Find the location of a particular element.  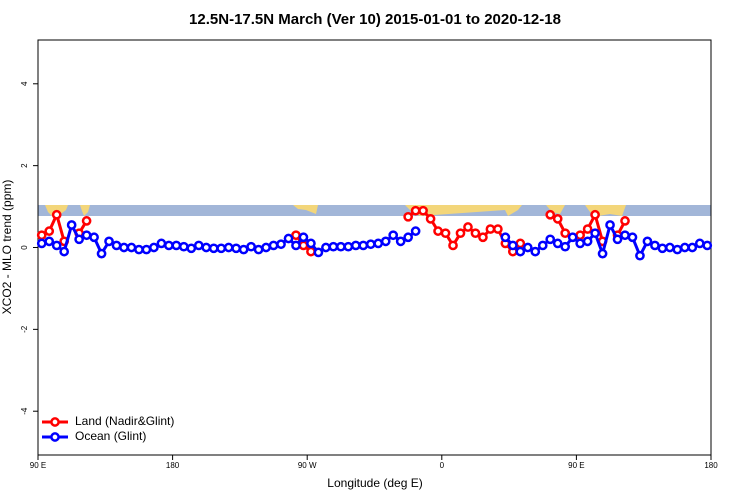

y-tick-label: 2 is located at coordinates (24, 165).